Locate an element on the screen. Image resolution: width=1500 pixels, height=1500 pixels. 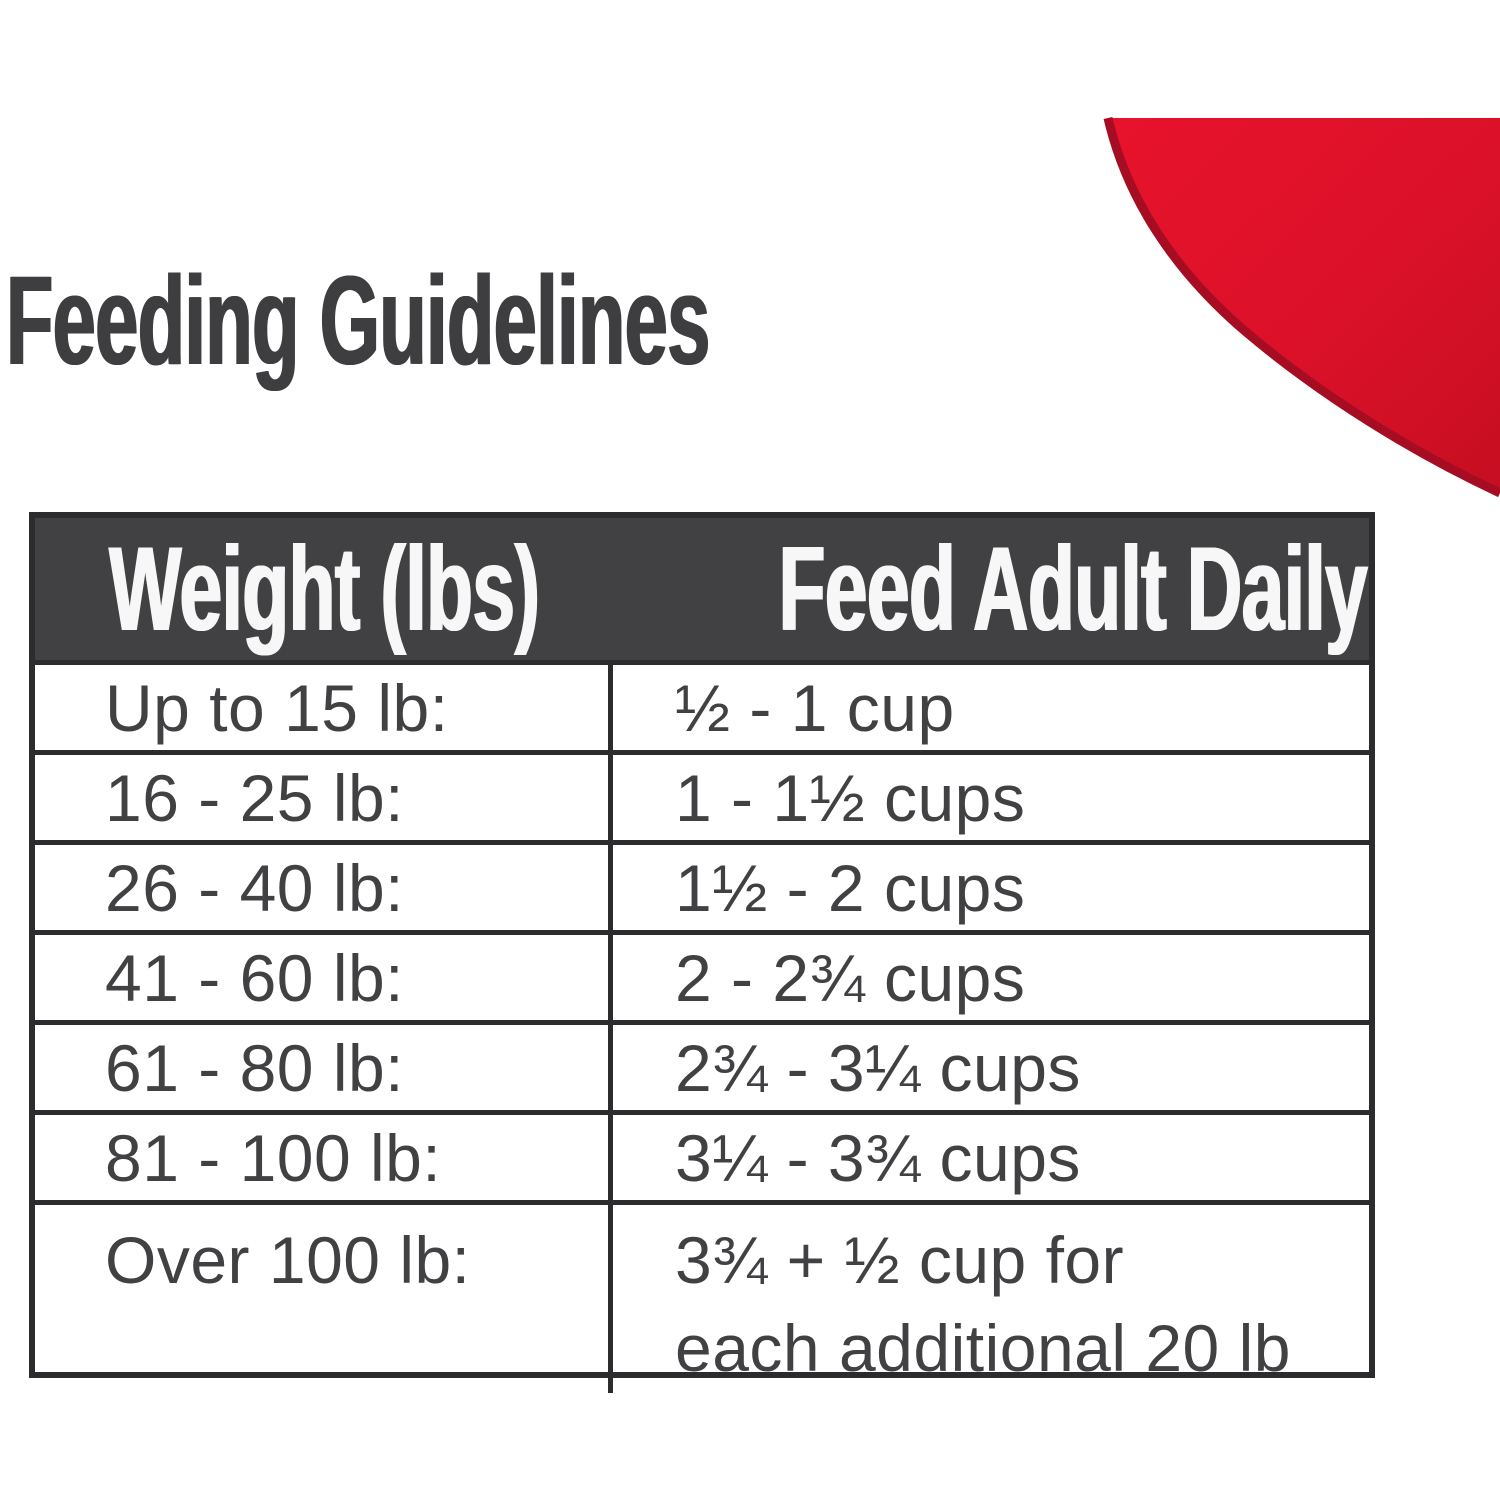
page-title: Feeding Guidelines is located at coordinates (358, 320).